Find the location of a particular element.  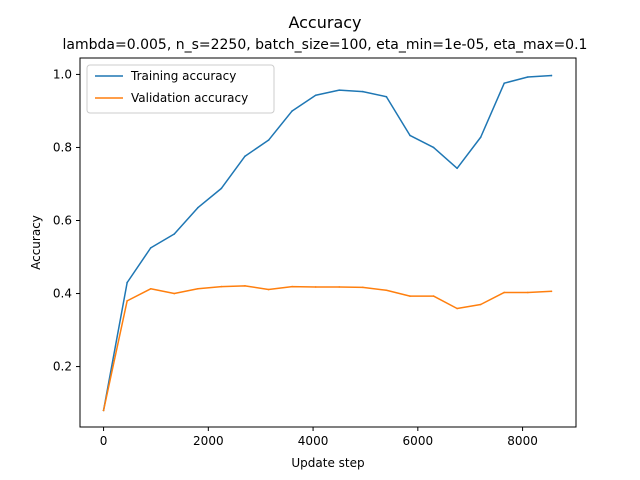

legend: Training accuracy Validation accuracy is located at coordinates (180, 89).